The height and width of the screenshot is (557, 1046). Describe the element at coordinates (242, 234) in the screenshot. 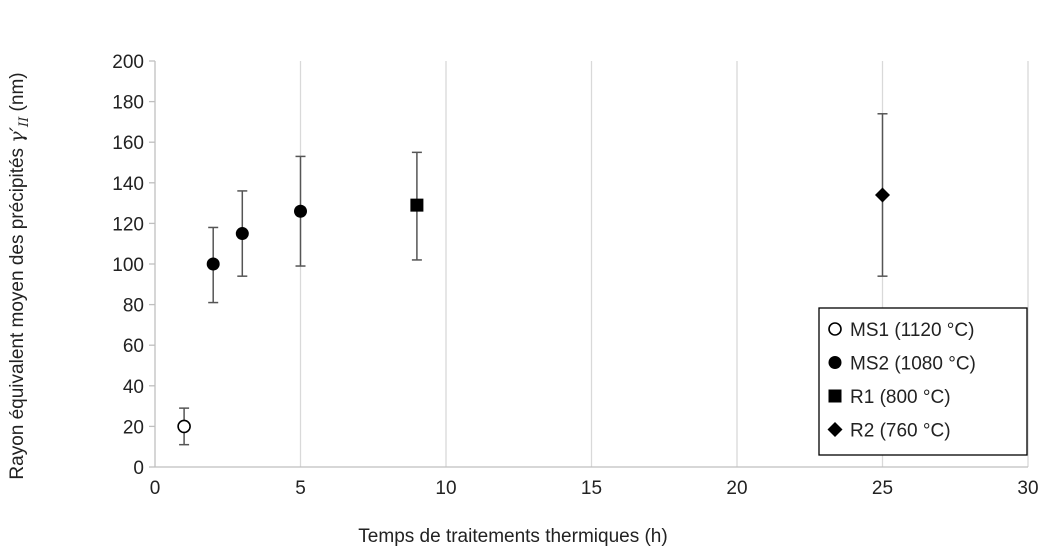

I see `data-point-s1-p1` at that location.